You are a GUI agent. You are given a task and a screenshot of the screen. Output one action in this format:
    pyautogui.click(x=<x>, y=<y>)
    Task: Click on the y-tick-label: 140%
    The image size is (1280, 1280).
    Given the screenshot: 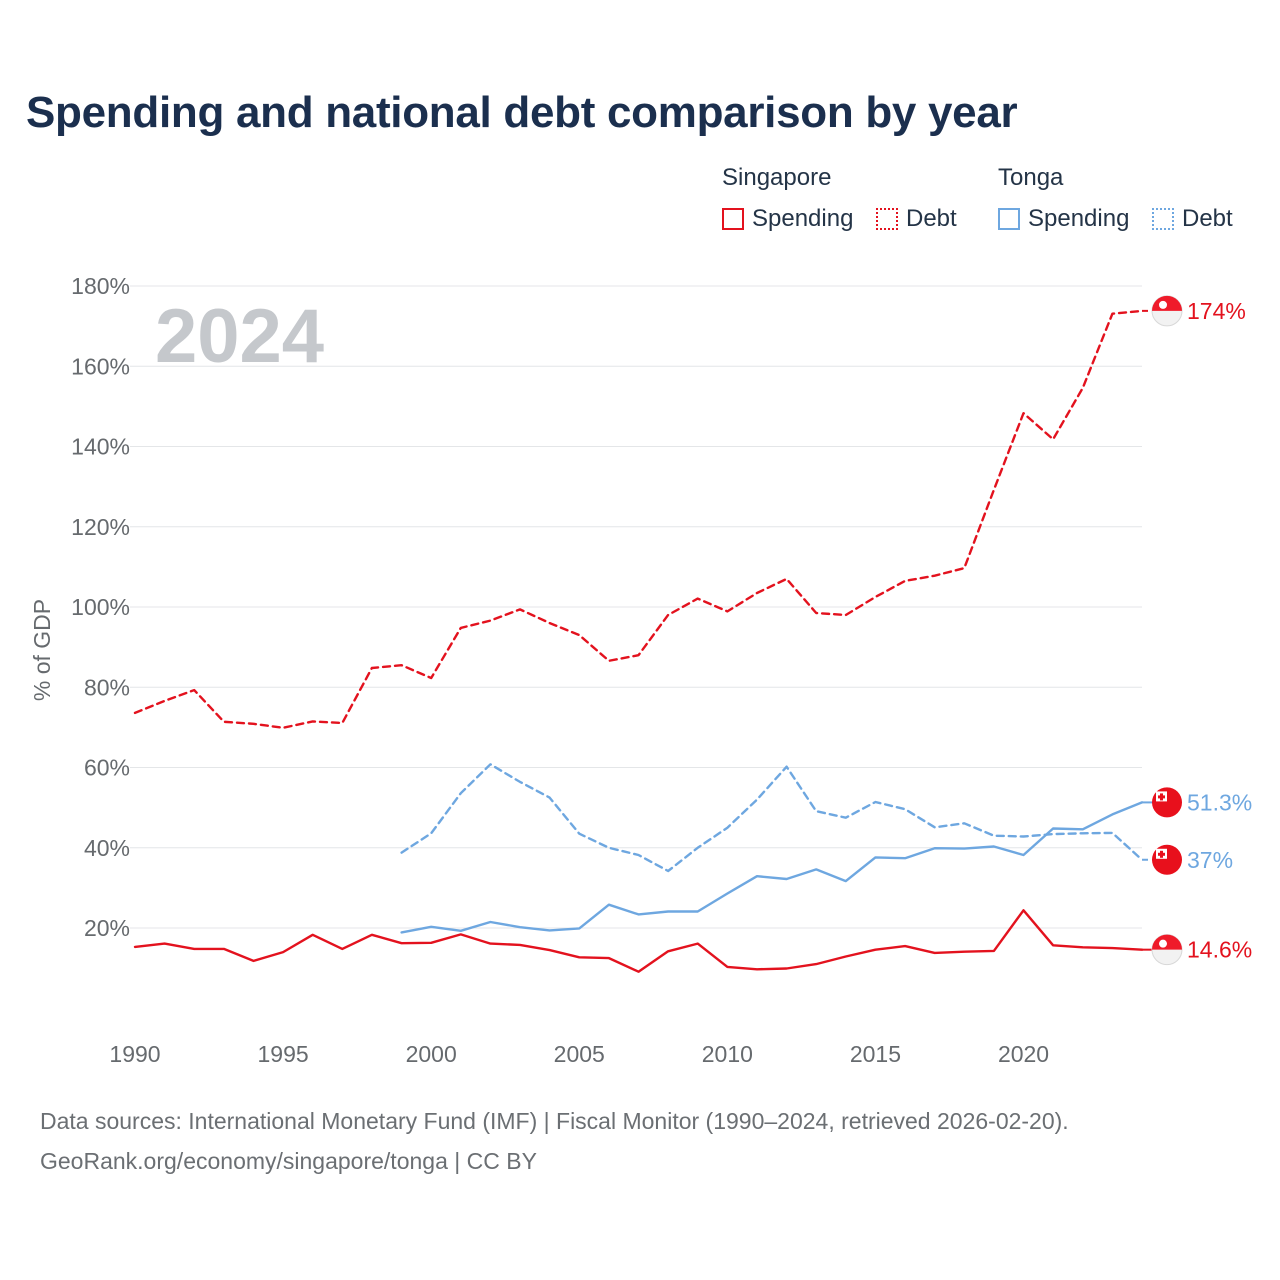 What is the action you would take?
    pyautogui.click(x=100, y=447)
    